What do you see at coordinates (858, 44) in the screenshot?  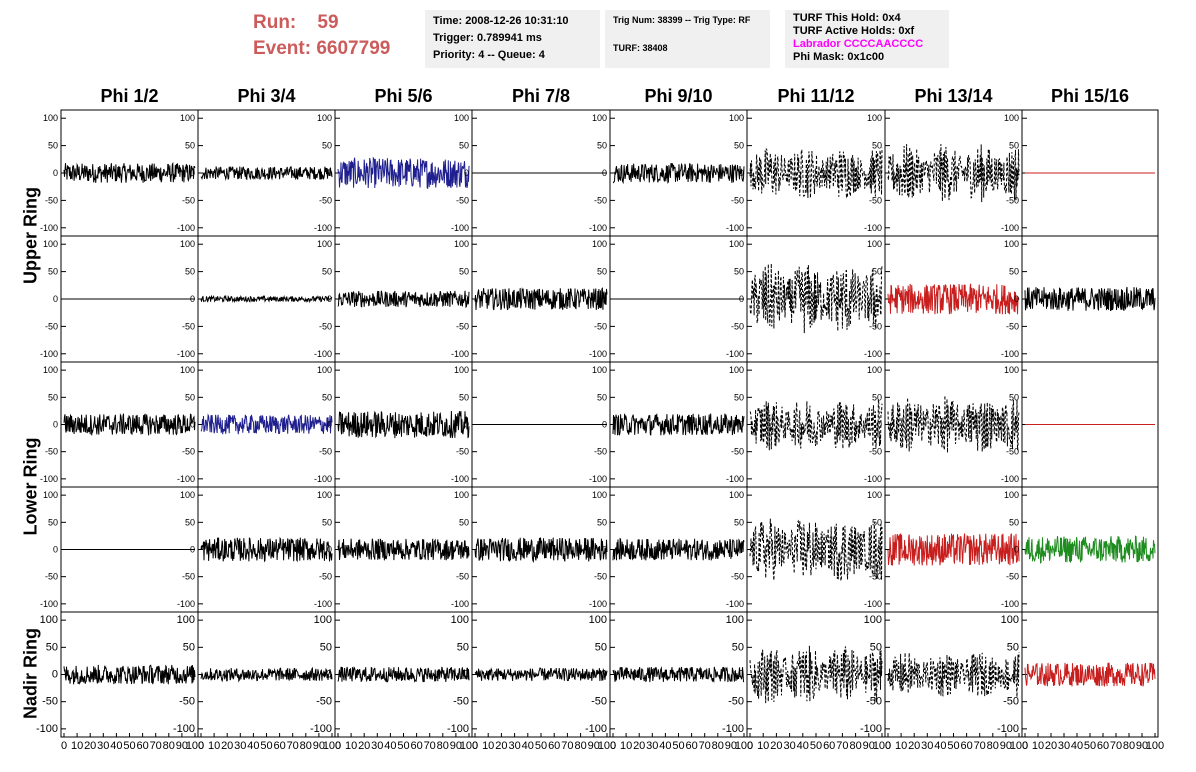 I see `labrador-text: Labrador CCCCAACCCC` at bounding box center [858, 44].